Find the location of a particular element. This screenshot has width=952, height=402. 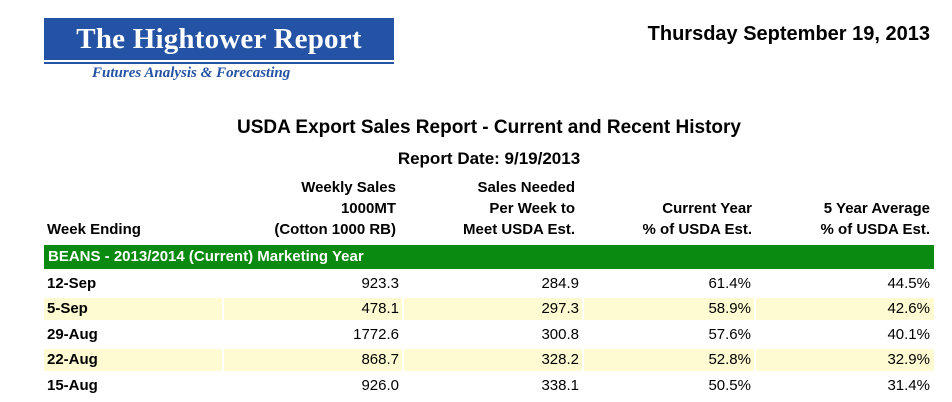

header-week-ending: Week Ending is located at coordinates (94, 229).